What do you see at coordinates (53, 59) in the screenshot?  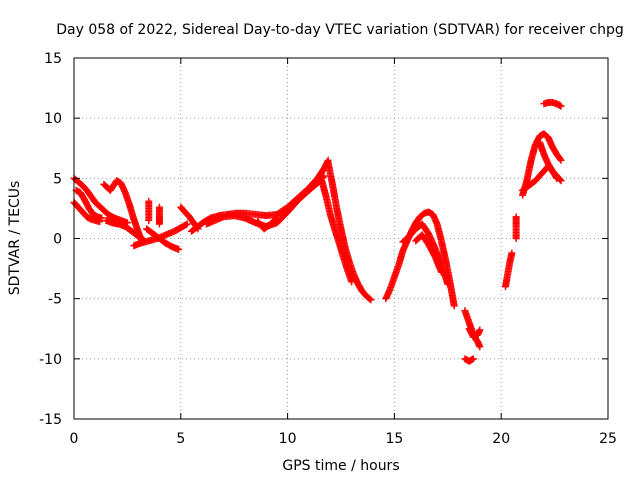 I see `y-tick-label: 15` at bounding box center [53, 59].